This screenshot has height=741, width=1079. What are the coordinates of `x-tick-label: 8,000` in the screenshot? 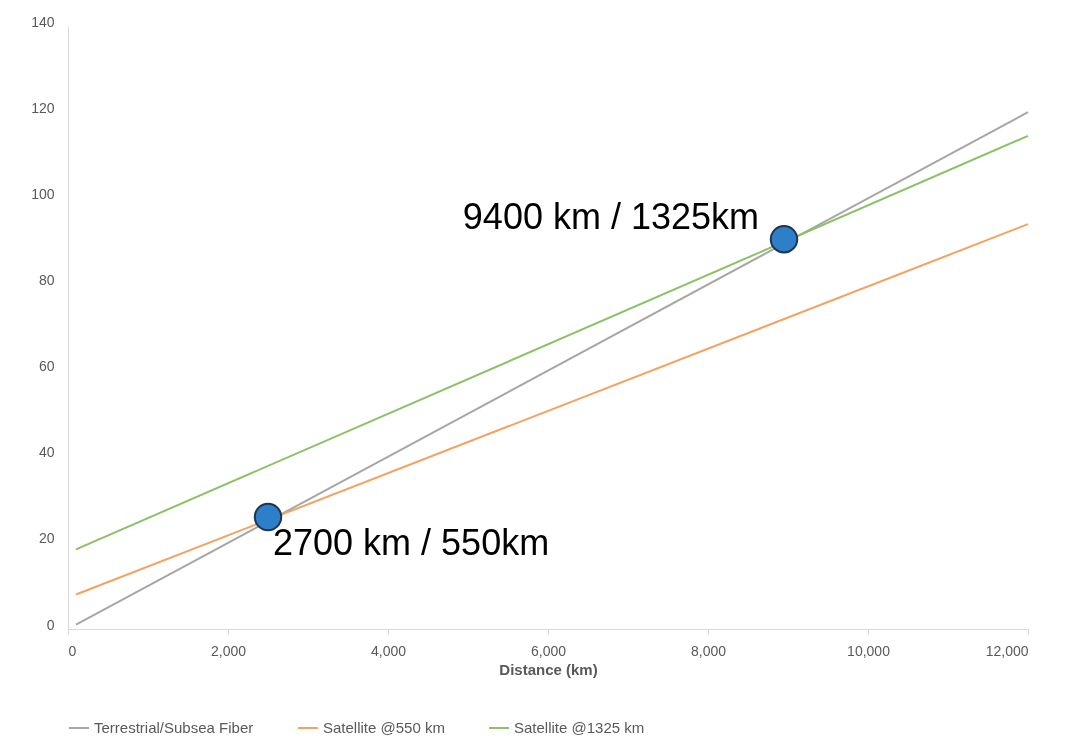 It's located at (708, 650).